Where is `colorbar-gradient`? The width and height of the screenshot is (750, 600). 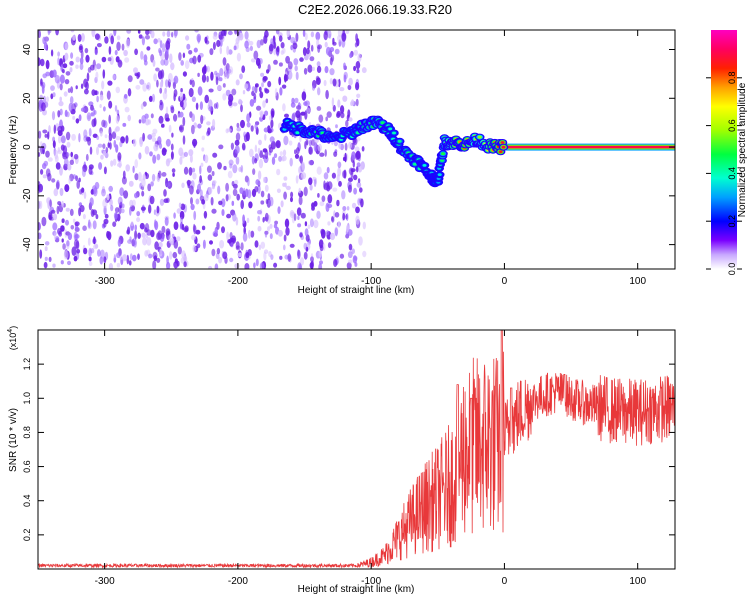
colorbar-gradient is located at coordinates (724, 149).